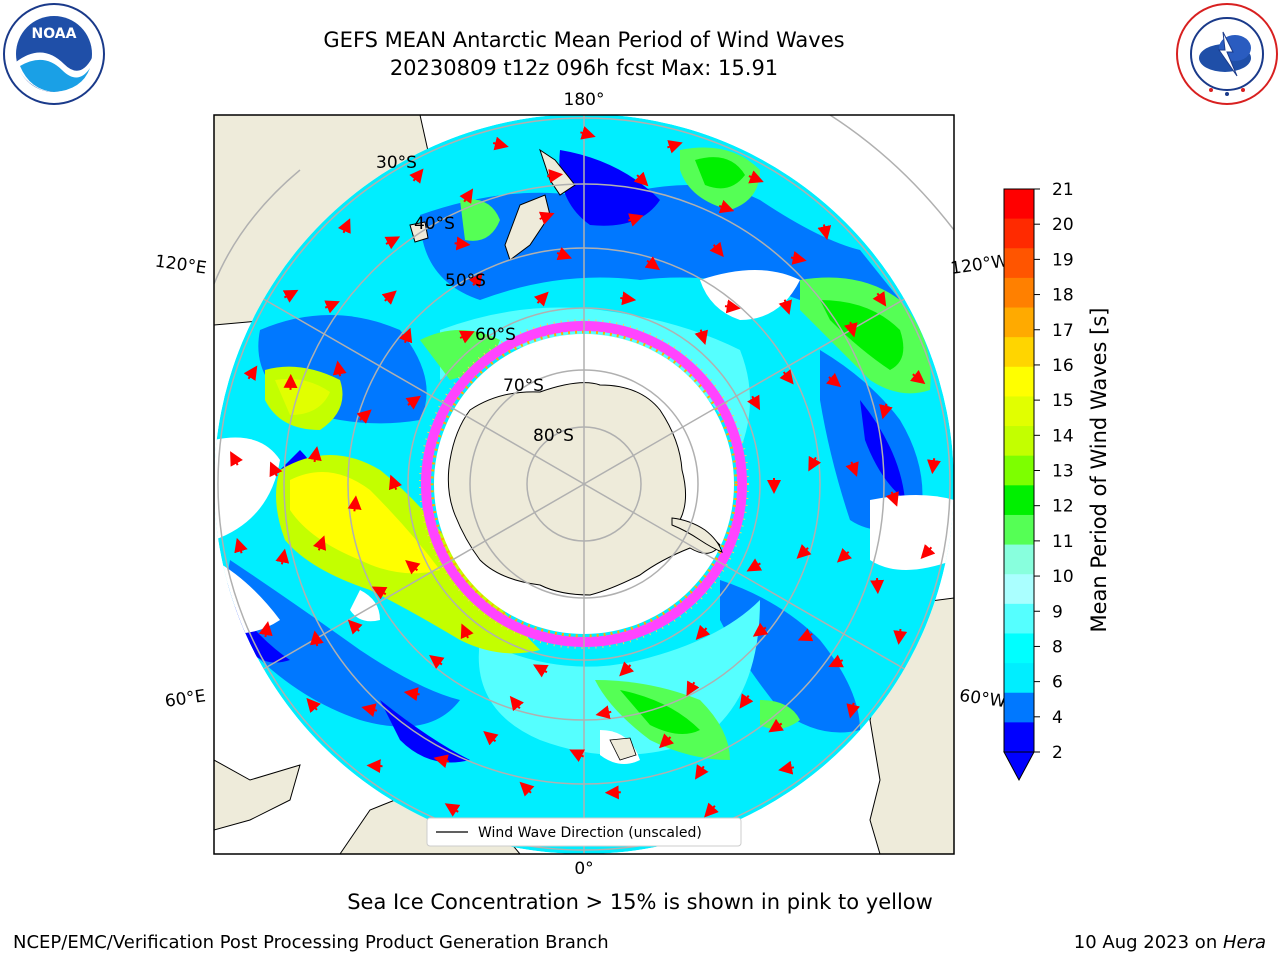  Describe the element at coordinates (523, 386) in the screenshot. I see `lat-label-70s: 70°S` at that location.